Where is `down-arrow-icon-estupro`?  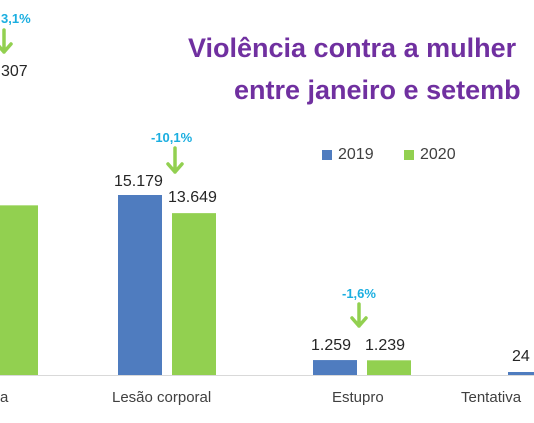 down-arrow-icon-estupro is located at coordinates (359, 315).